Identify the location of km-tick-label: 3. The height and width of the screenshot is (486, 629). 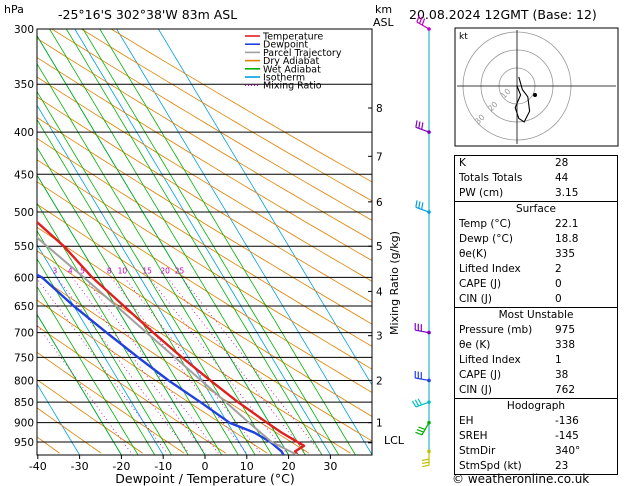
(379, 337).